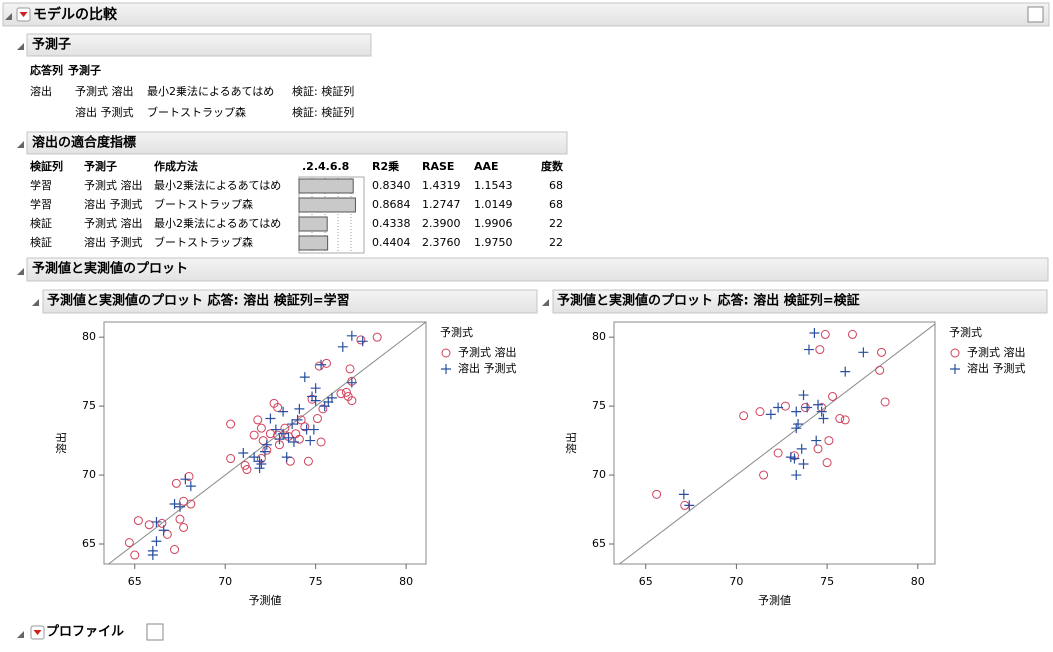  Describe the element at coordinates (441, 185) in the screenshot. I see `table-cell: 1.4319` at that location.